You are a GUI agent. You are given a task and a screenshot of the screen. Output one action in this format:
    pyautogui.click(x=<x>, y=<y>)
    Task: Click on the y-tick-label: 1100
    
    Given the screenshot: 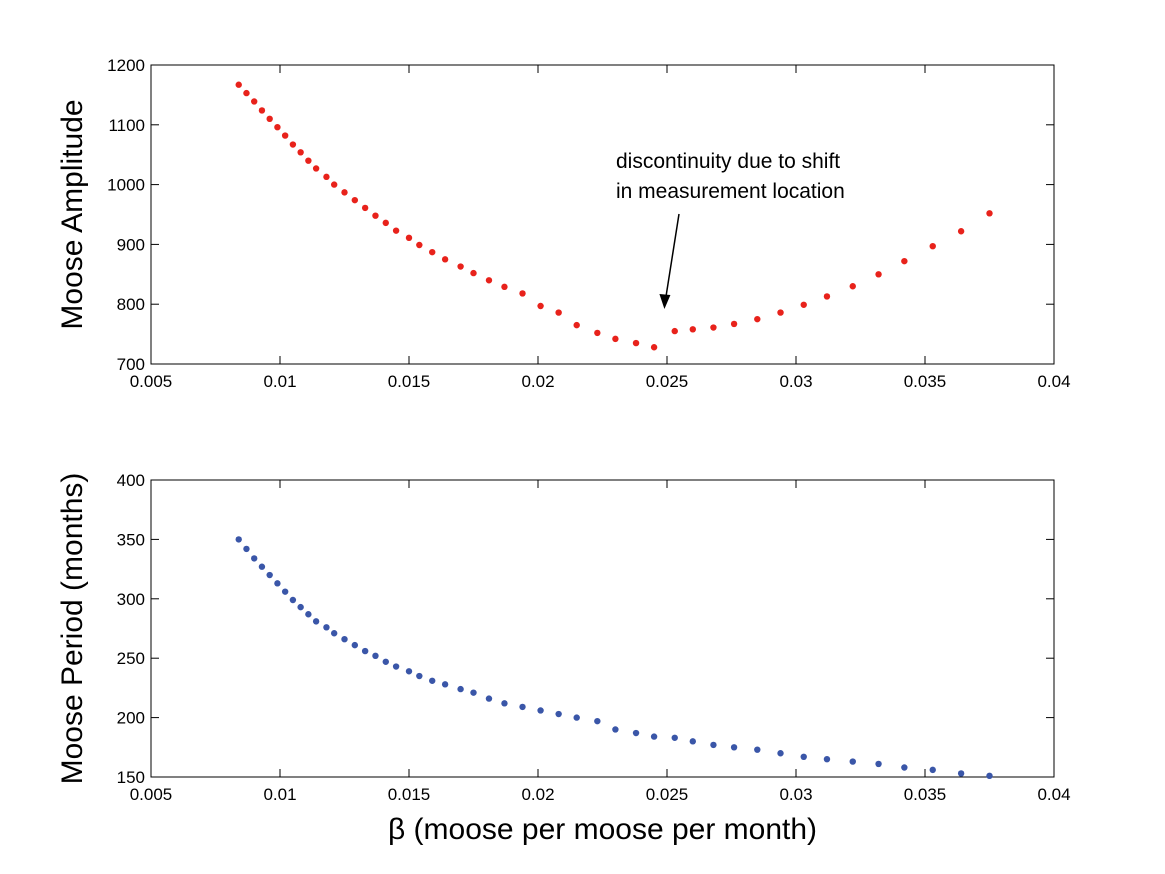 What is the action you would take?
    pyautogui.click(x=126, y=125)
    